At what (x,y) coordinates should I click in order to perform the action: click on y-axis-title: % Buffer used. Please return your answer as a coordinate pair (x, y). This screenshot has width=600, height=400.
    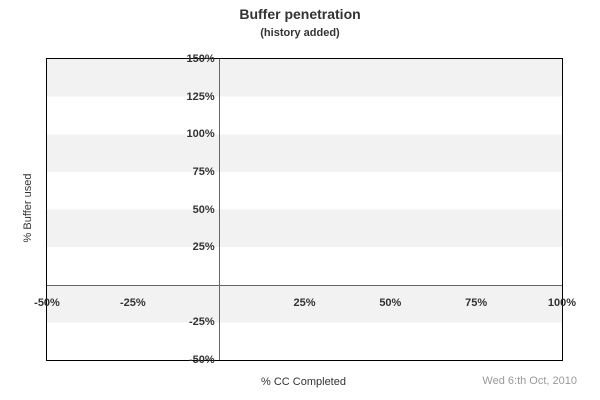
    Looking at the image, I should click on (28, 208).